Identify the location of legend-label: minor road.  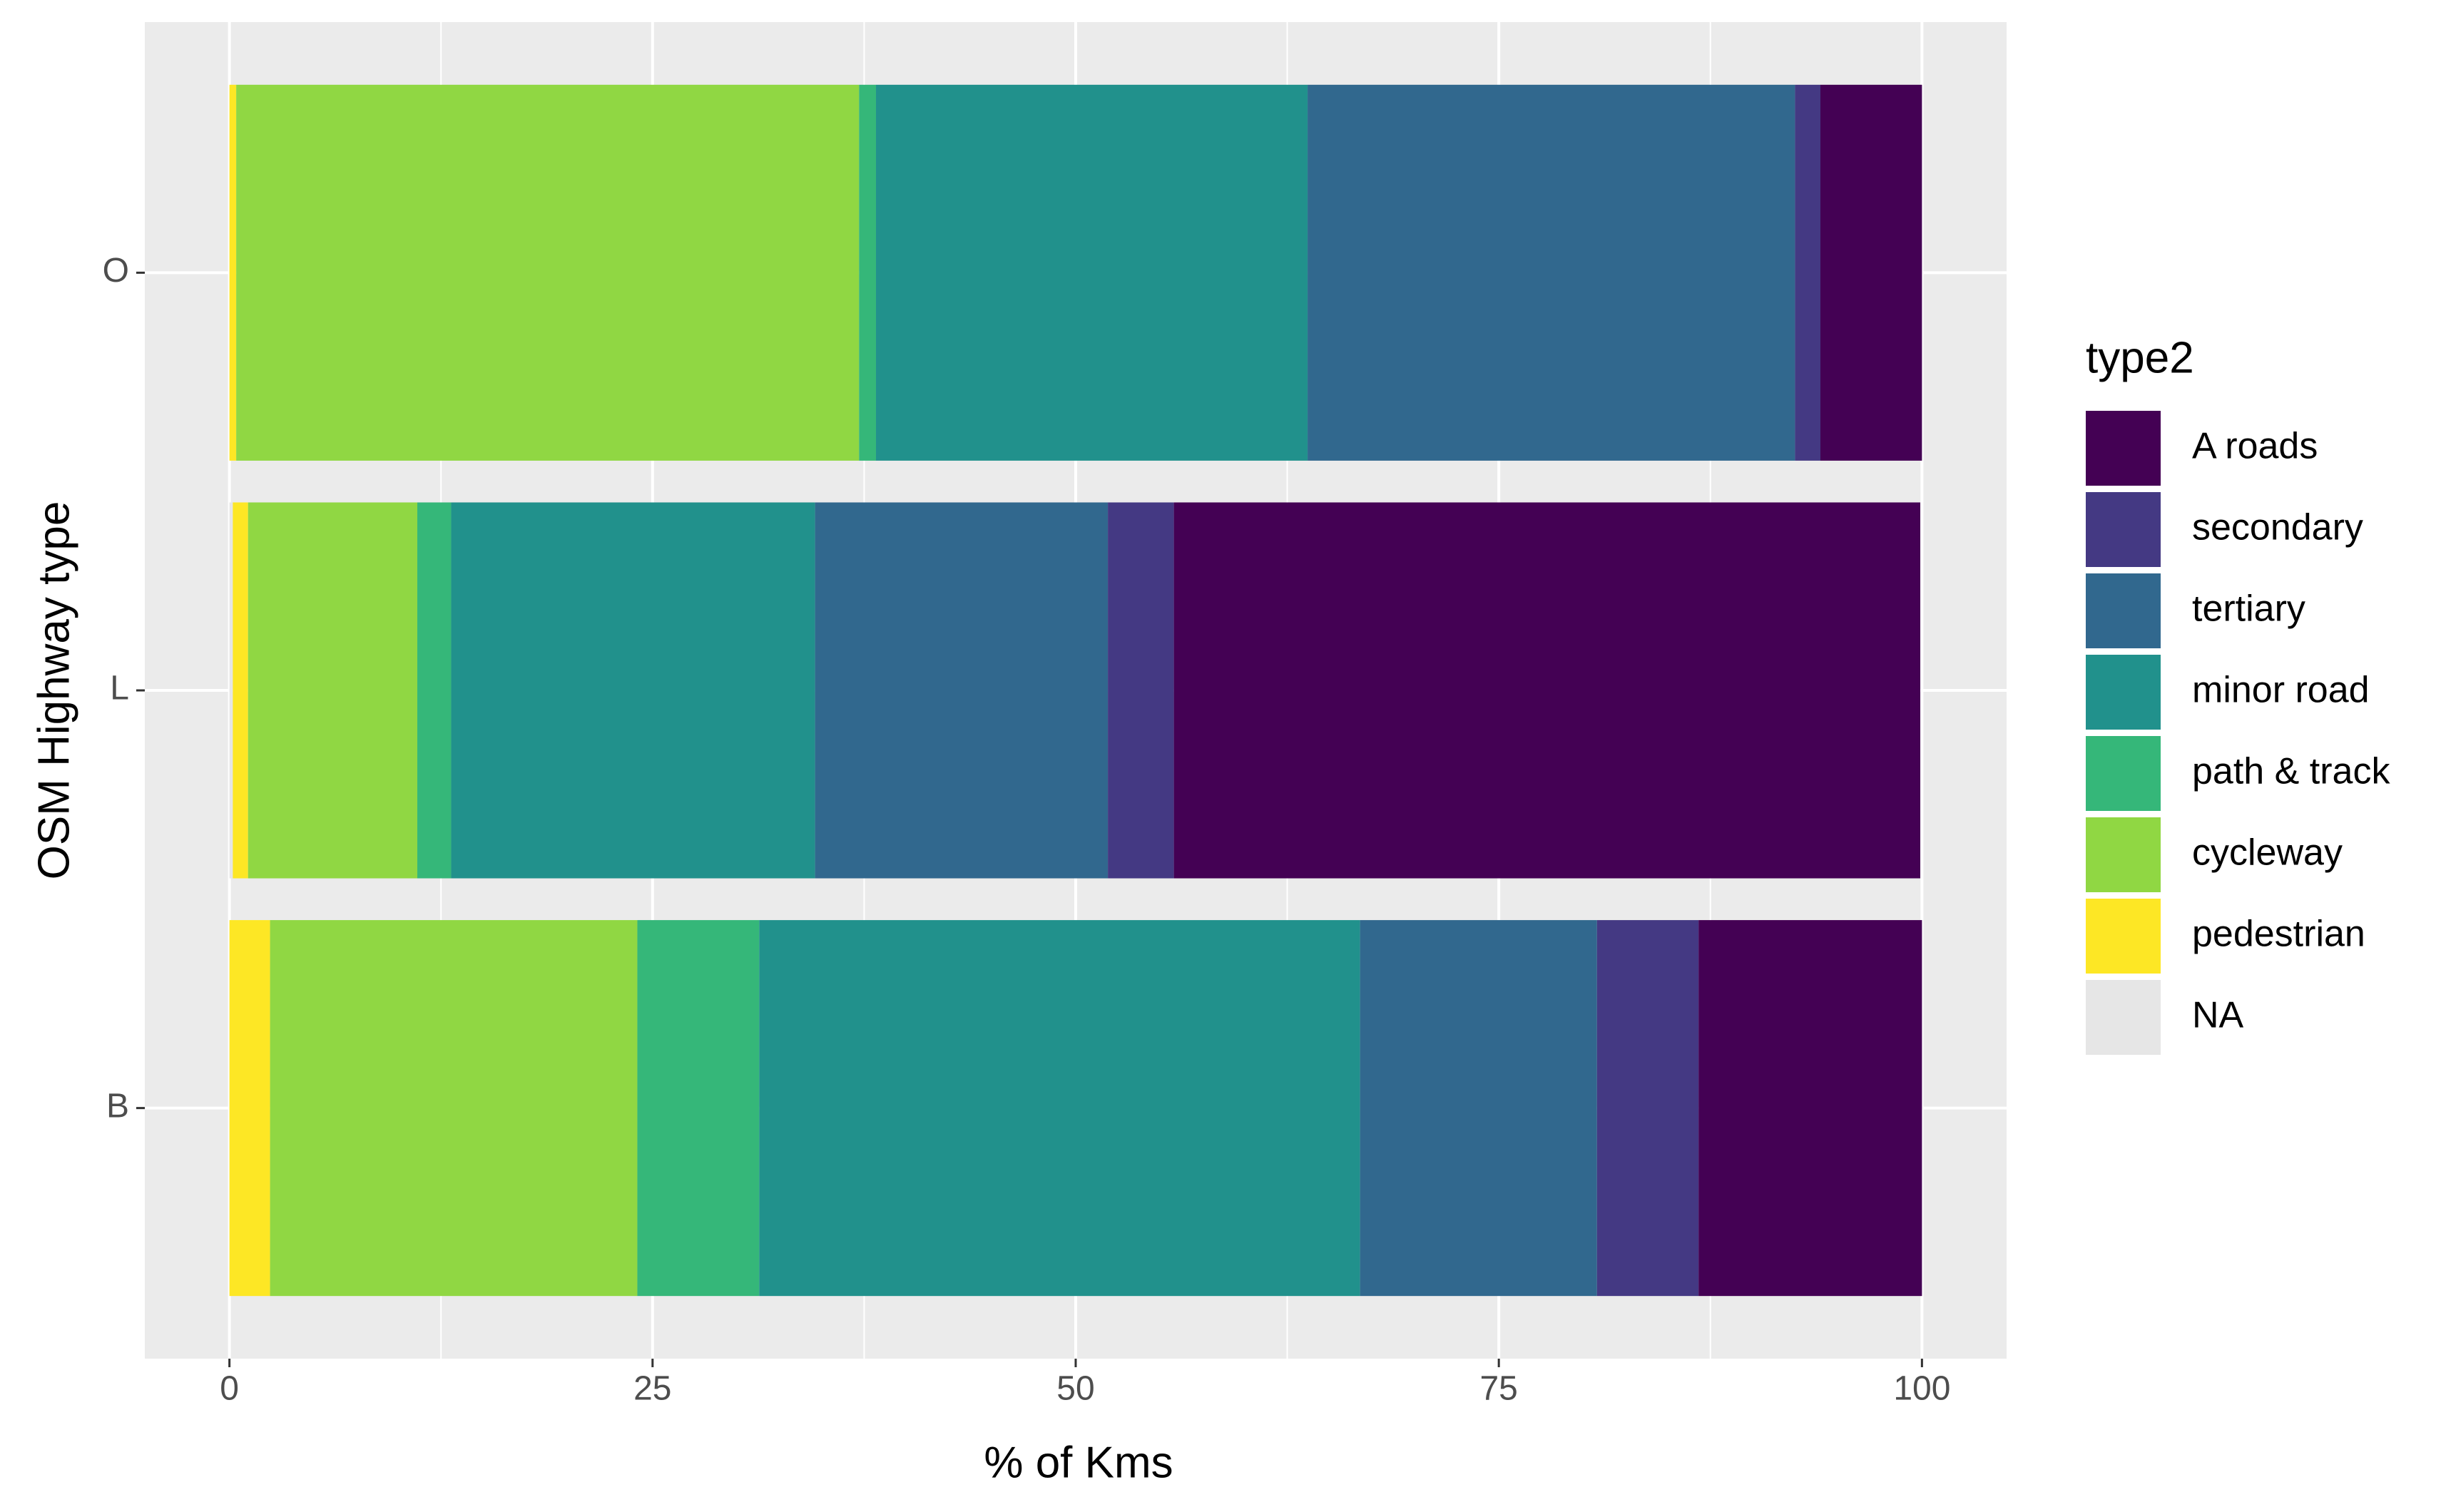
(2281, 690).